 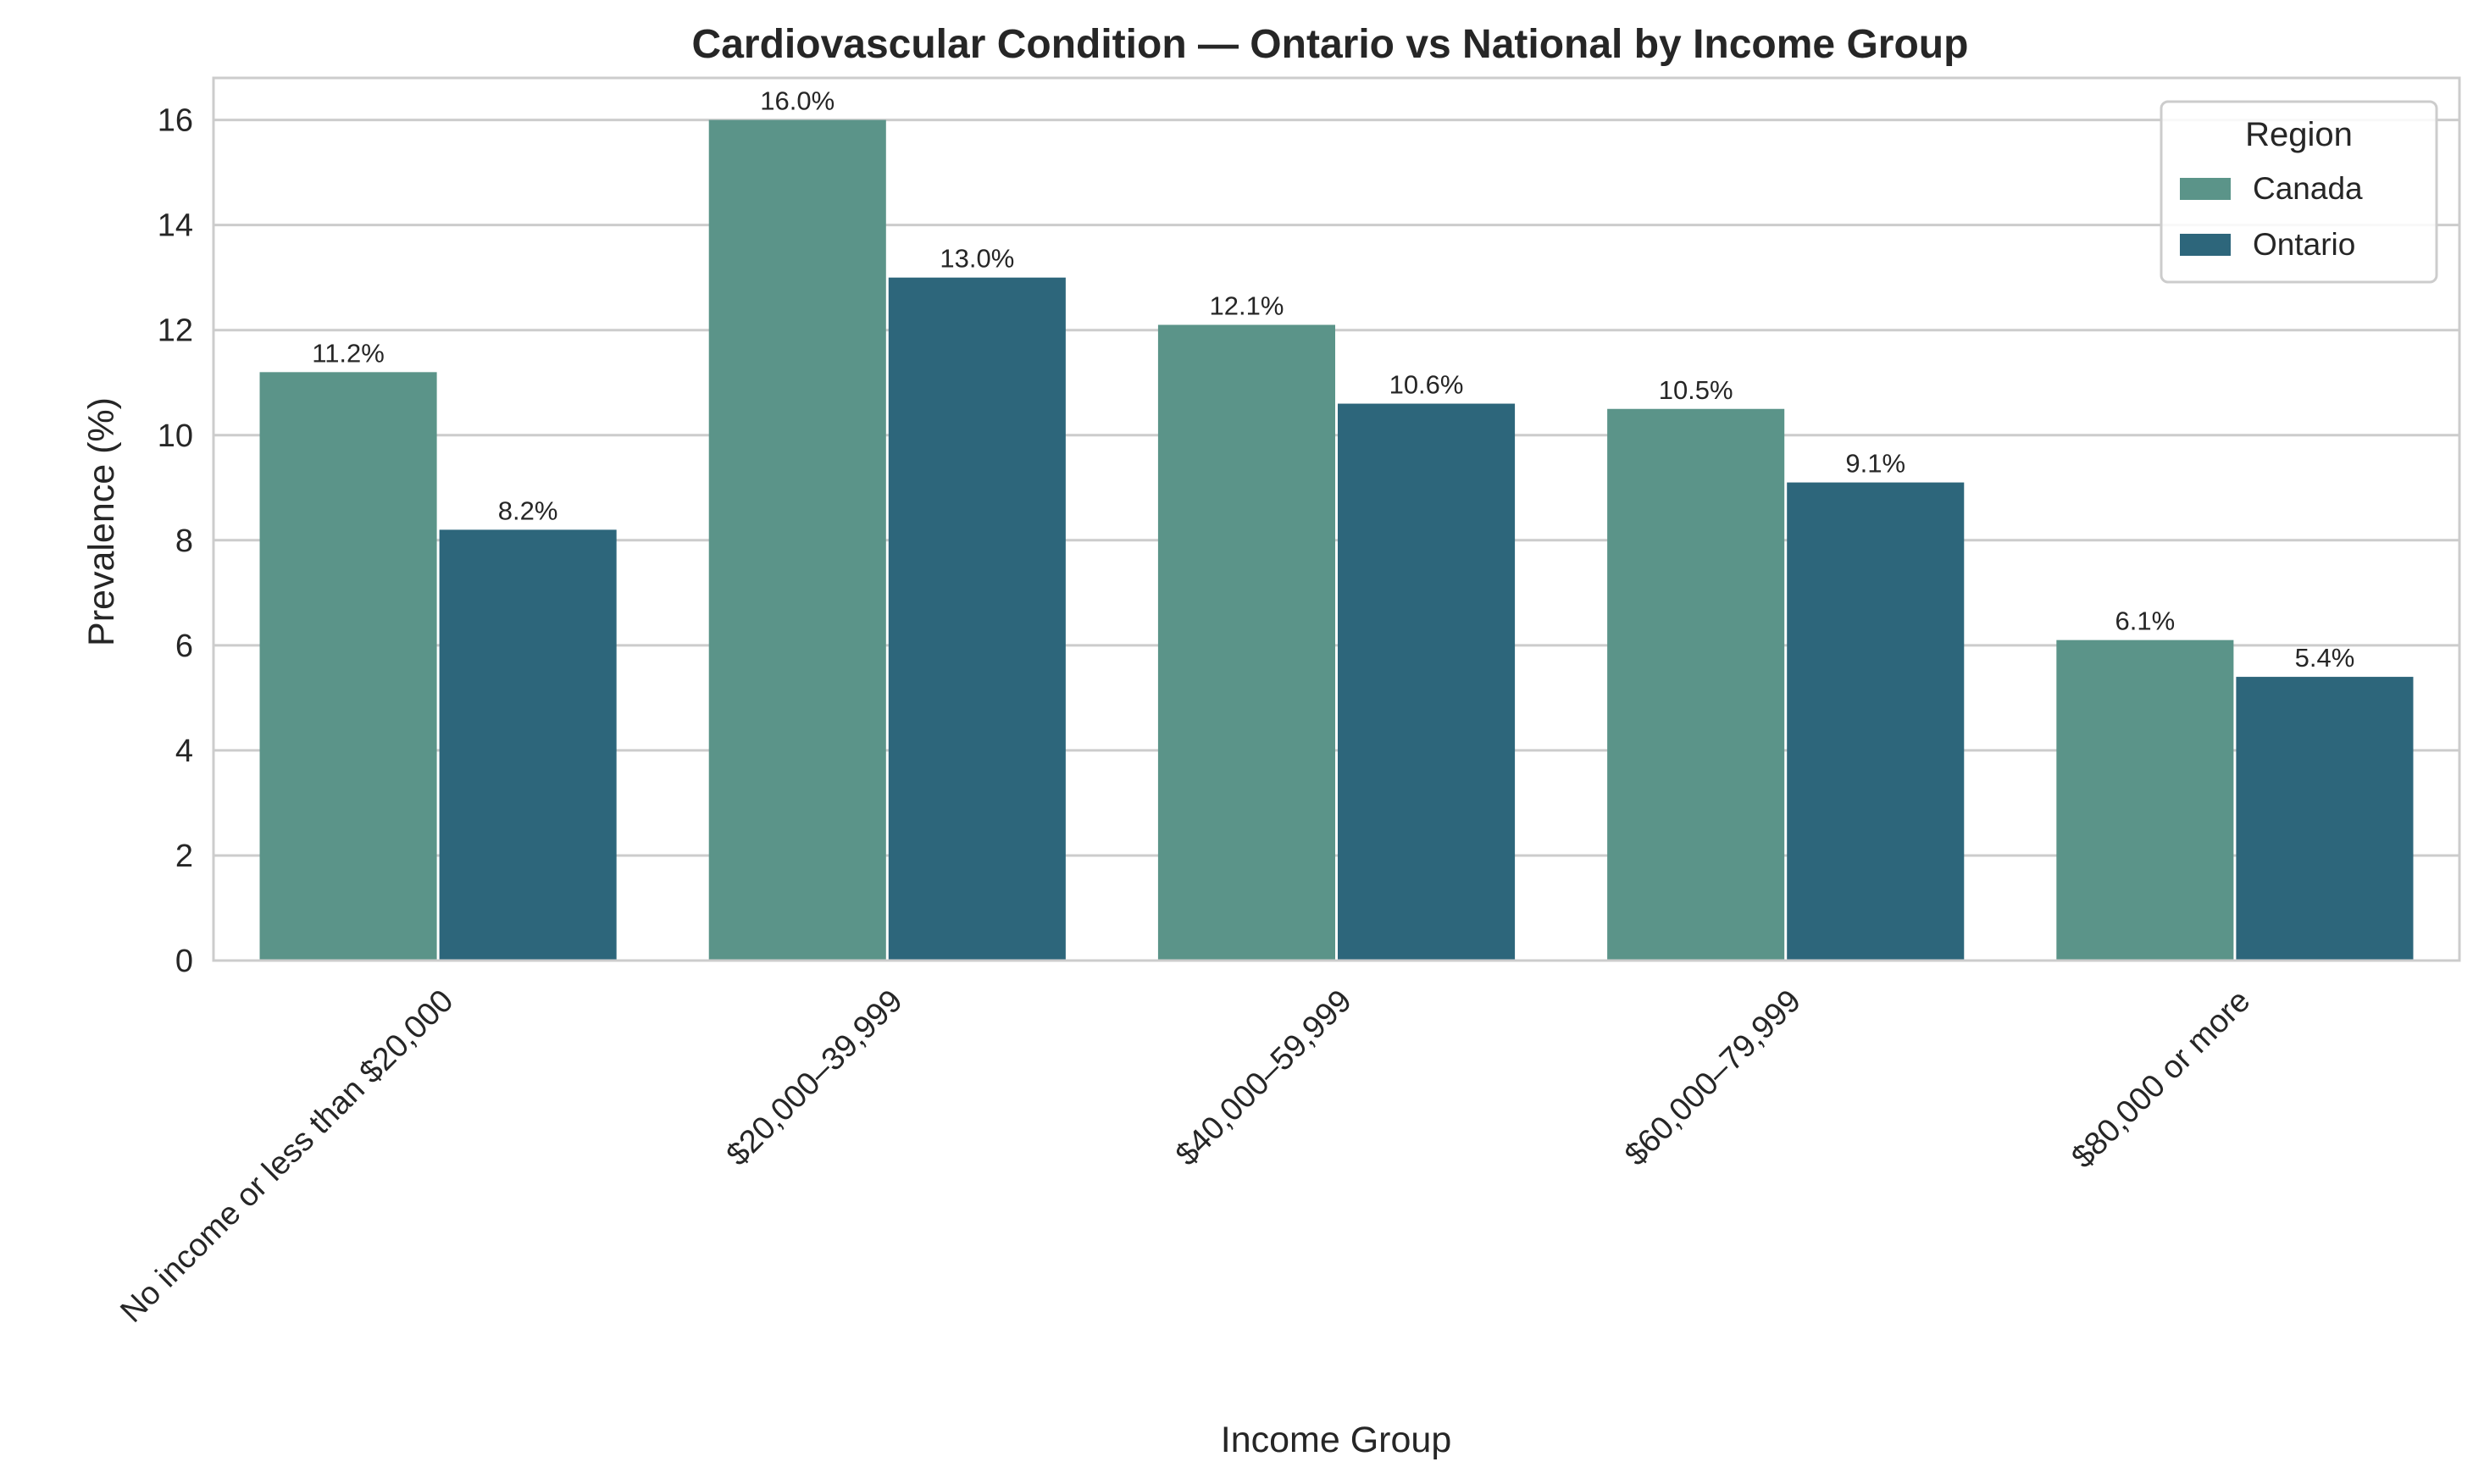 What do you see at coordinates (1247, 306) in the screenshot?
I see `bar-value-label: 12.1%` at bounding box center [1247, 306].